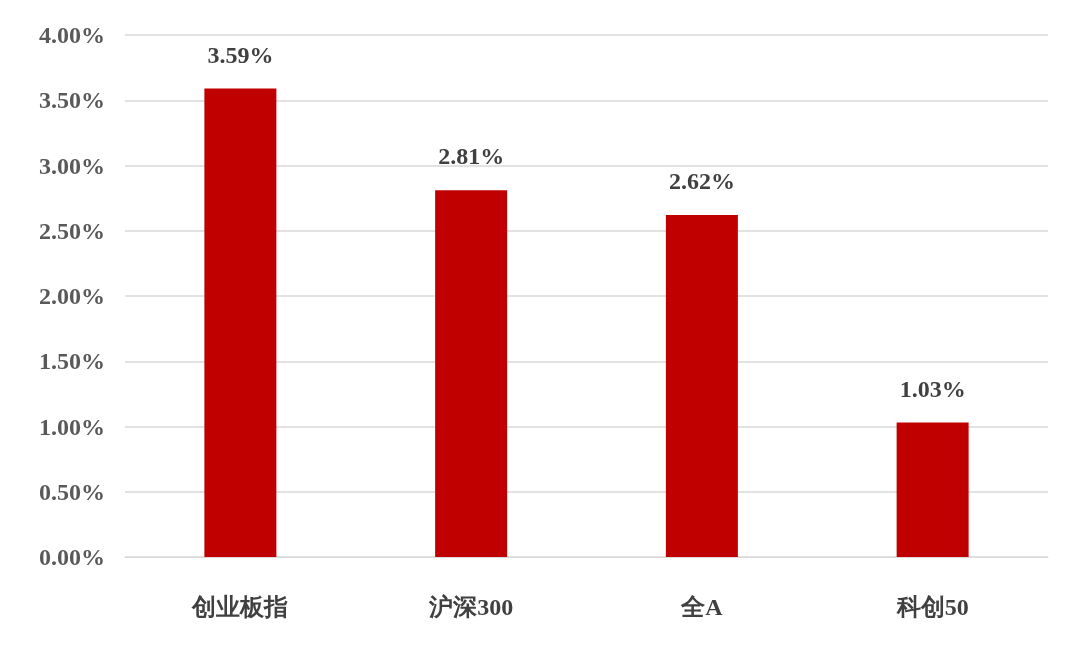 The height and width of the screenshot is (649, 1080). I want to click on y-tick-label: 1.00%, so click(72, 426).